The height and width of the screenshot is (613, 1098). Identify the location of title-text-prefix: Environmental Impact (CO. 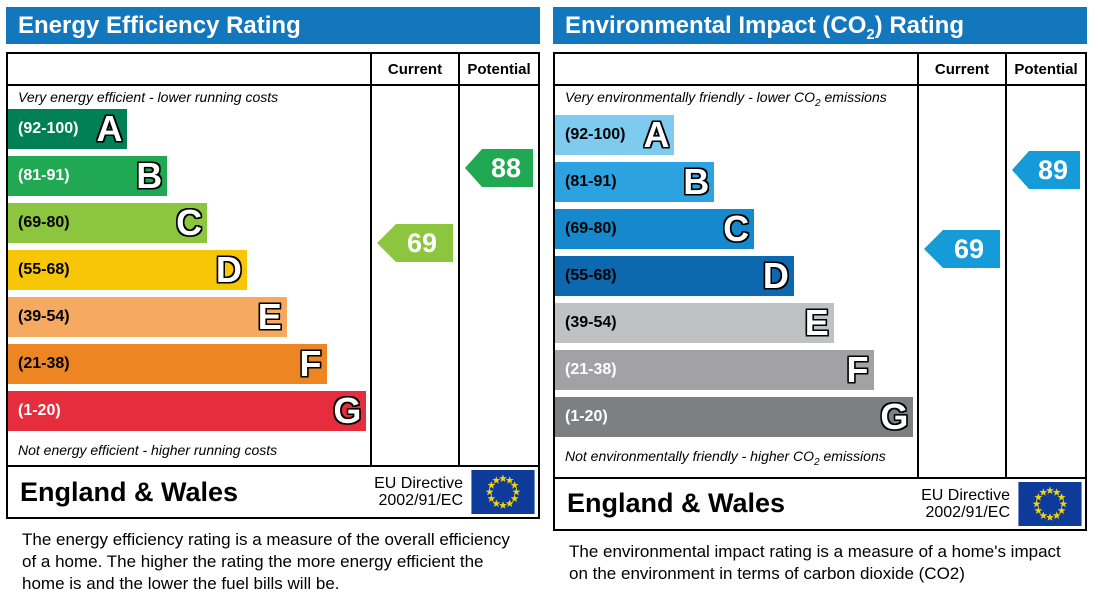
(716, 25).